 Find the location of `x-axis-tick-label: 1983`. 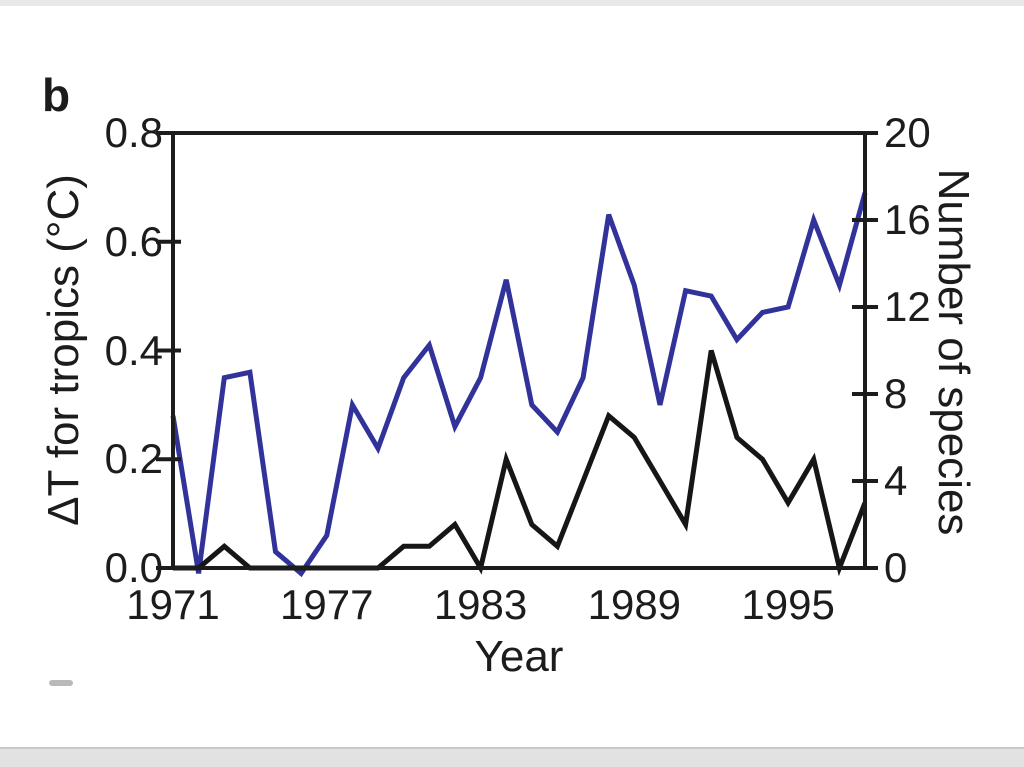

x-axis-tick-label: 1983 is located at coordinates (480, 604).